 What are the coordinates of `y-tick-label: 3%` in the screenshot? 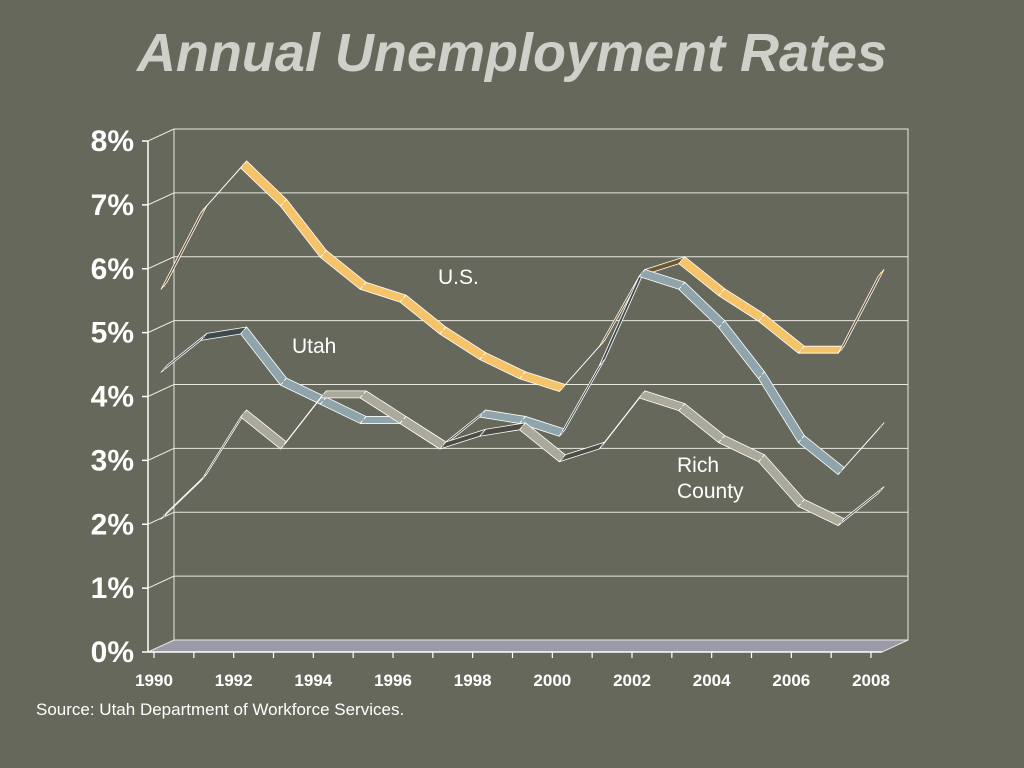 It's located at (112, 460).